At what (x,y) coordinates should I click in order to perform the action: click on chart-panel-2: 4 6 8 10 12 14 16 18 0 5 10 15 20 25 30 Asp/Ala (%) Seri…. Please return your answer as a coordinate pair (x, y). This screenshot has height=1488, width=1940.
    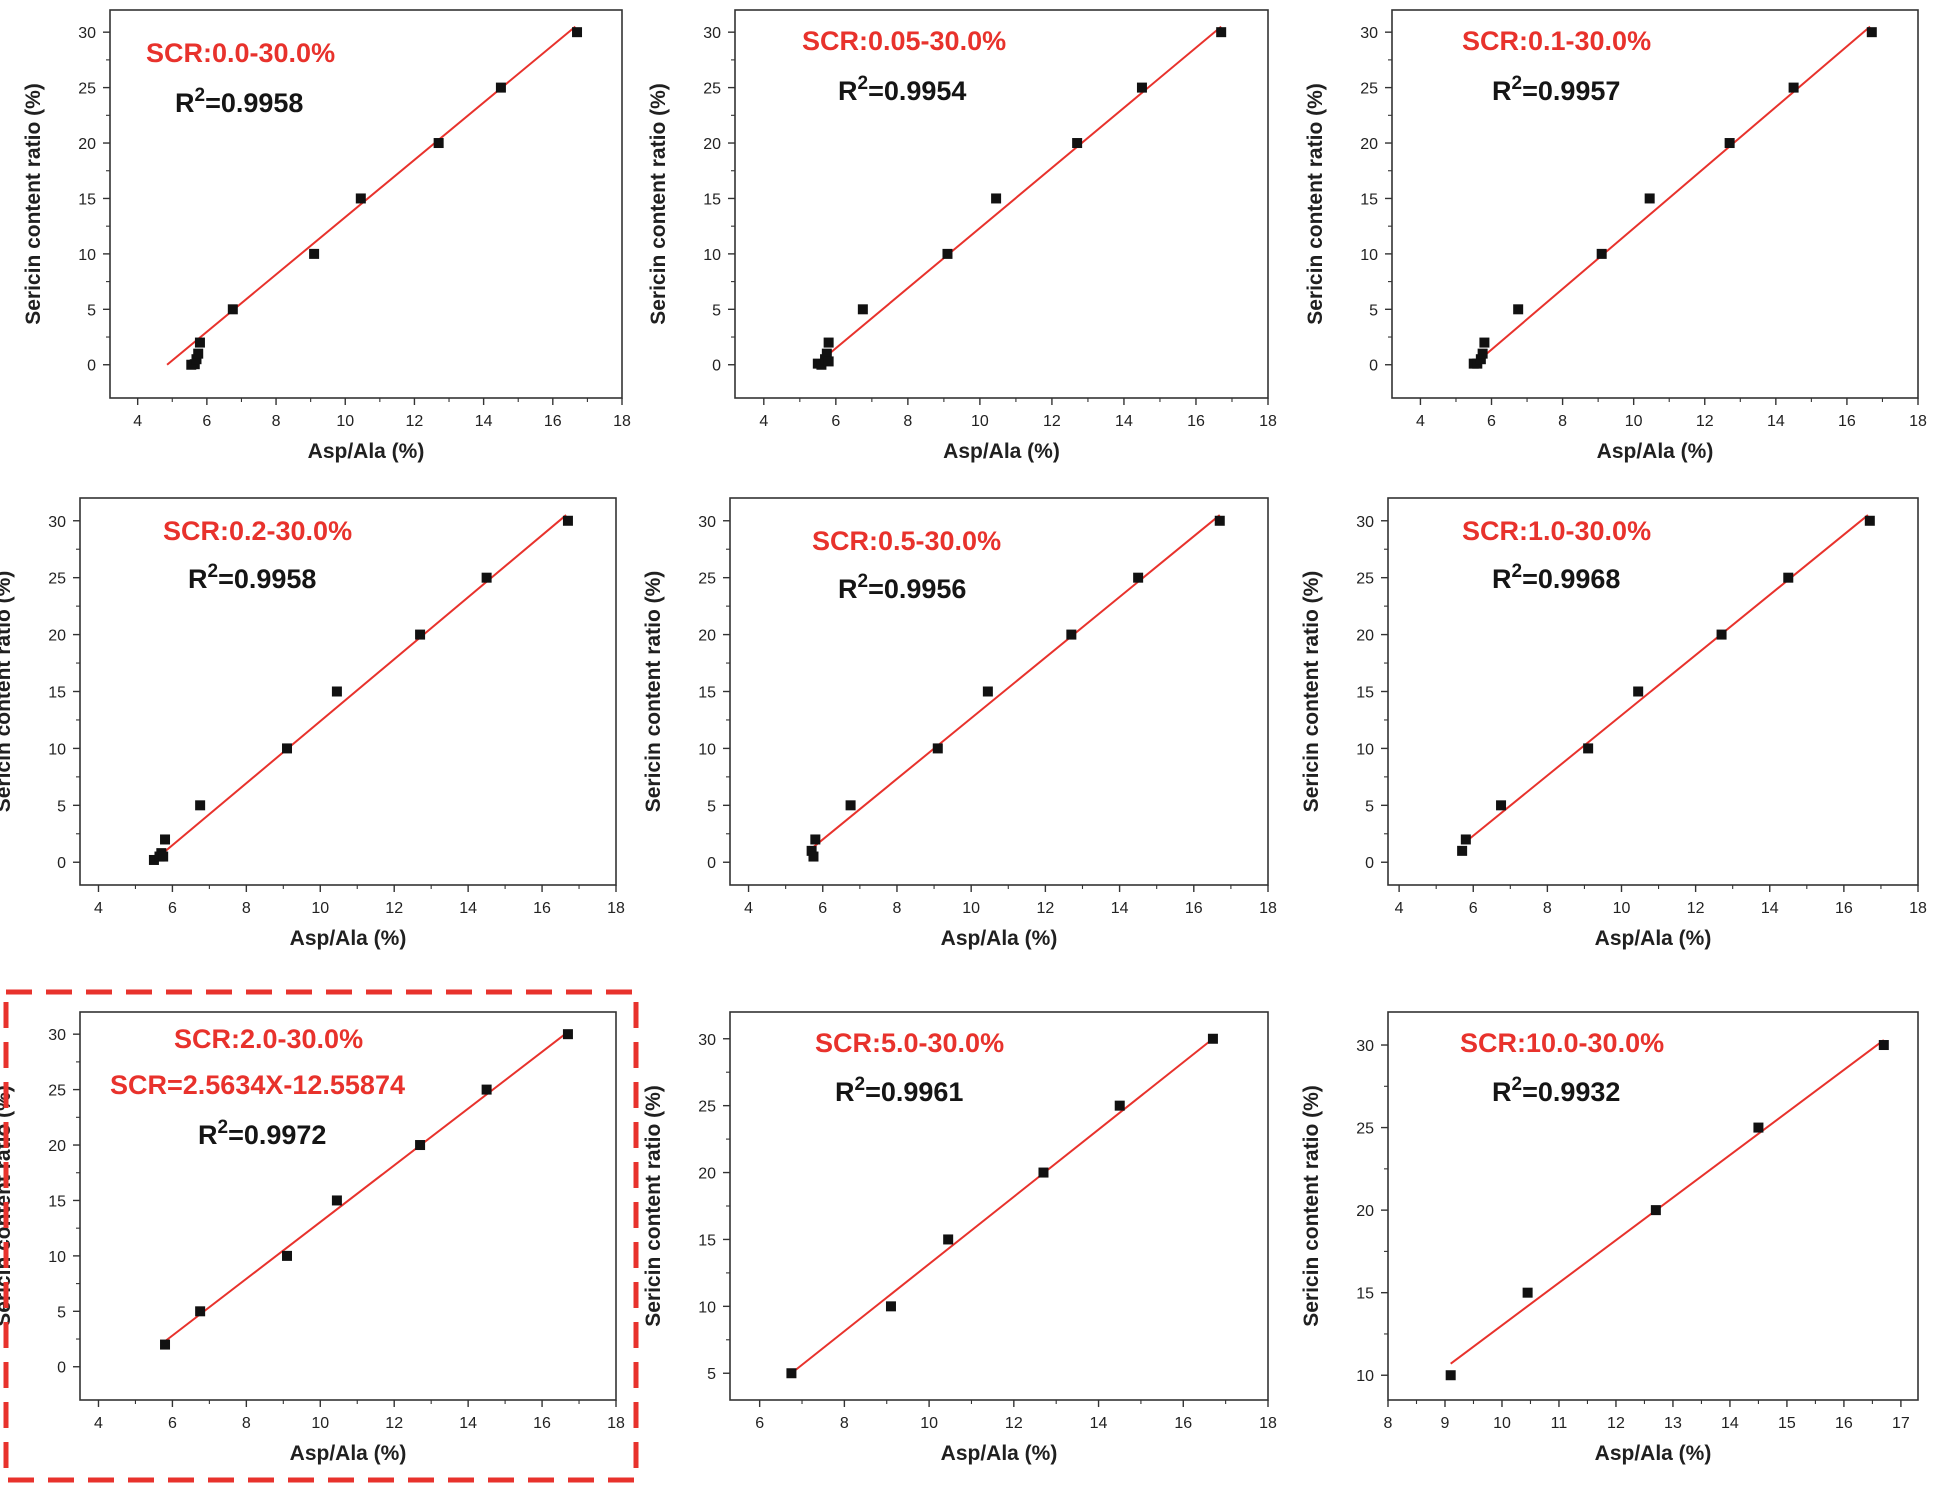
    Looking at the image, I should click on (962, 236).